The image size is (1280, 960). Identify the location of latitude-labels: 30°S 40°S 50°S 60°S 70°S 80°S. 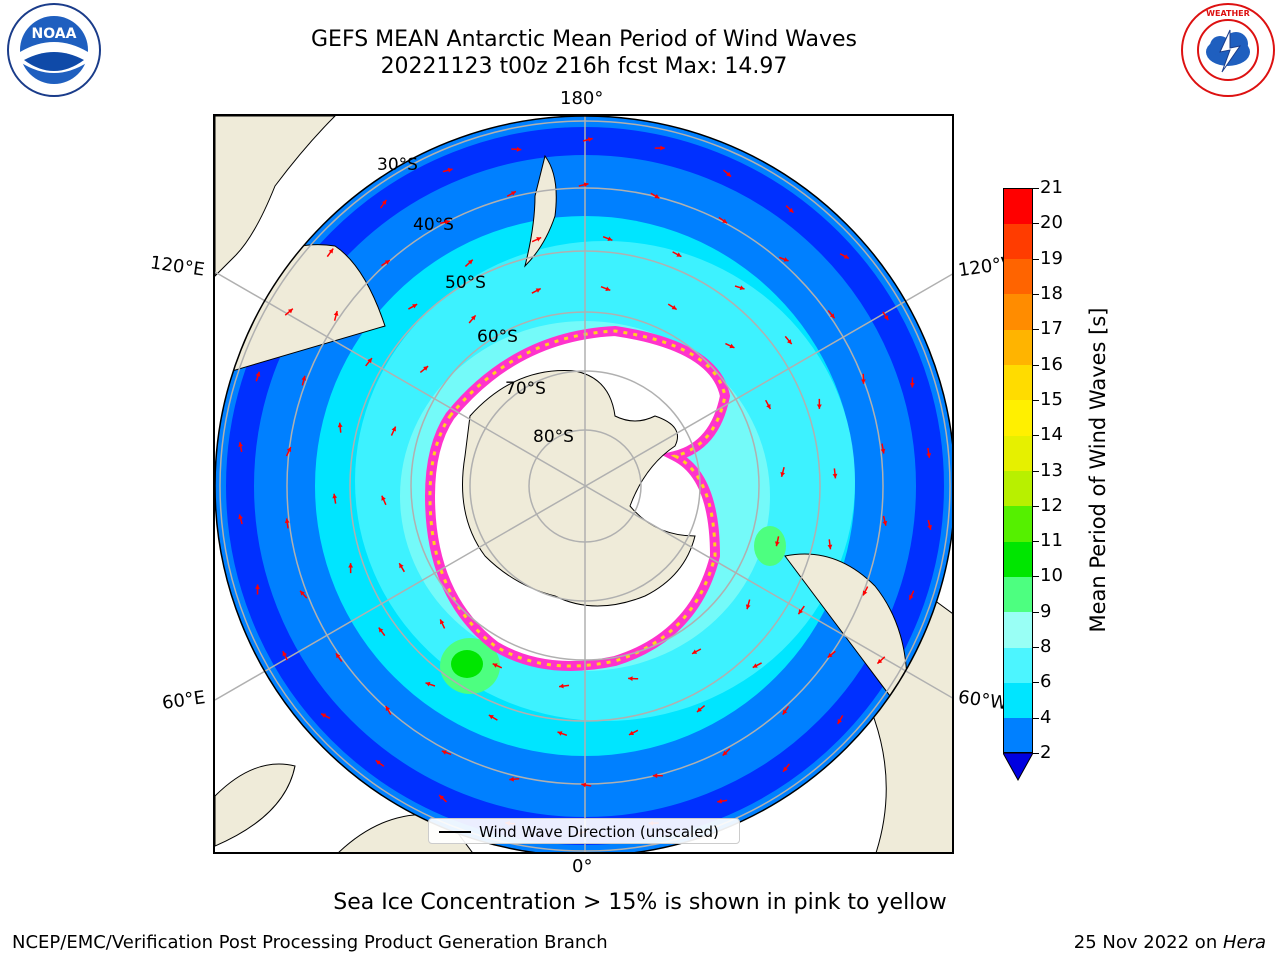
(475, 301).